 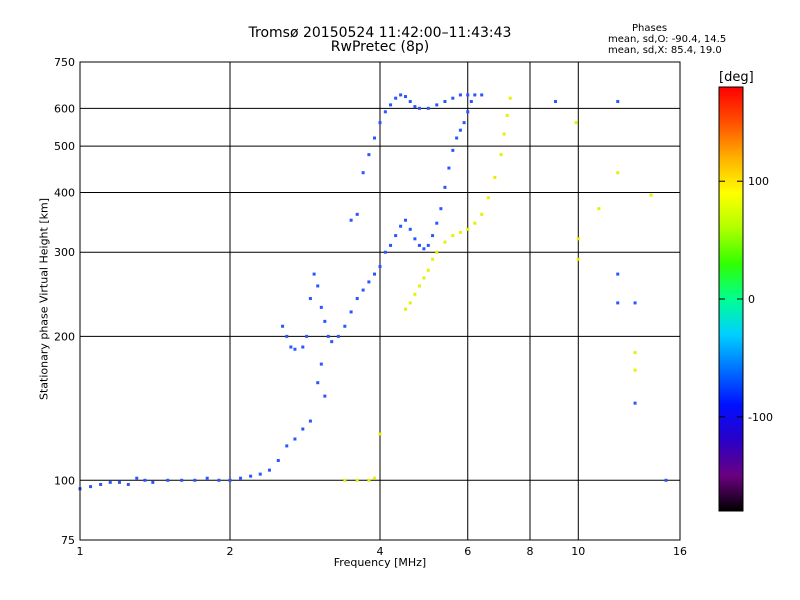 What do you see at coordinates (530, 551) in the screenshot?
I see `x-tick-label: 8` at bounding box center [530, 551].